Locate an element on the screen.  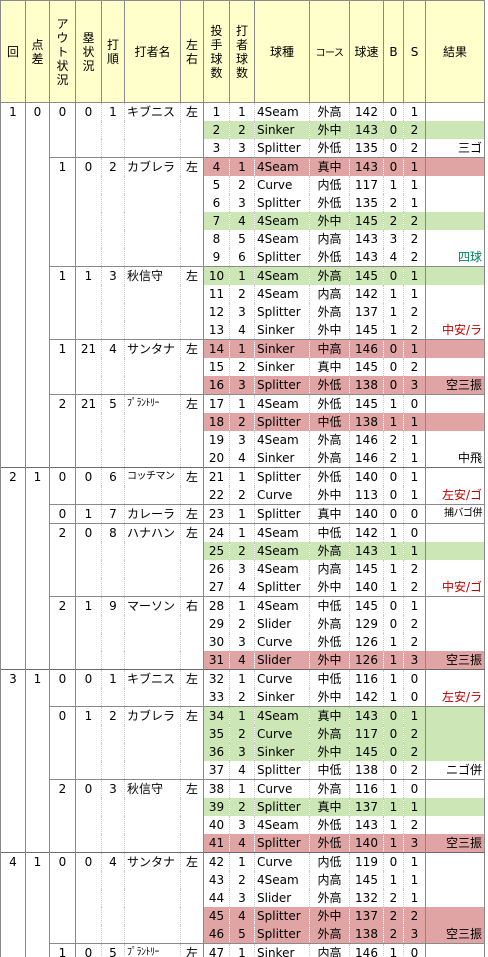
cell-bats is located at coordinates (192, 934).